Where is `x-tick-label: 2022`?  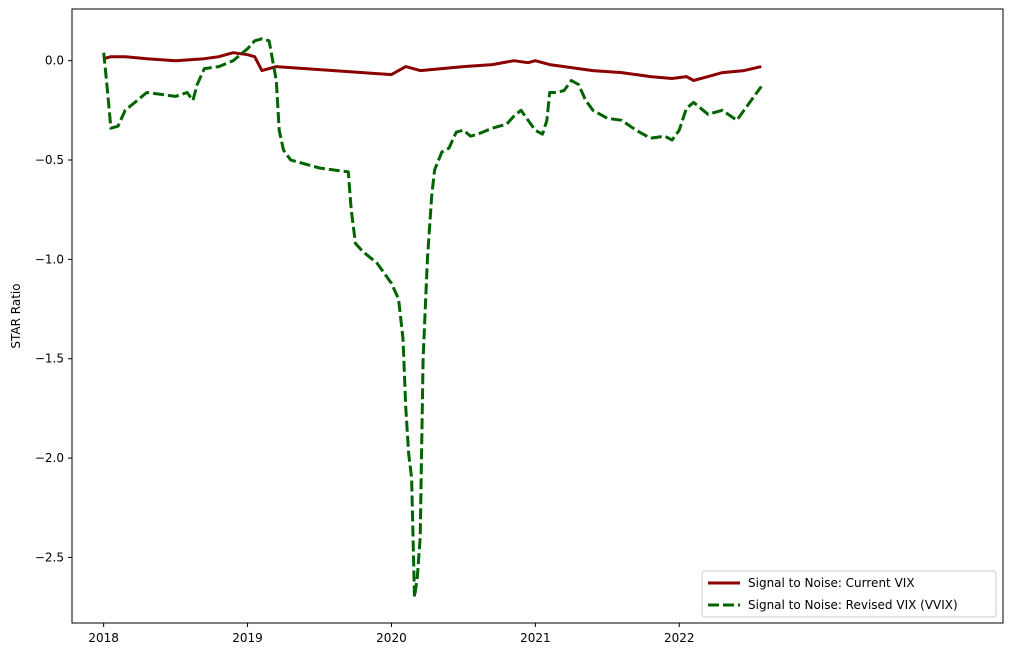 x-tick-label: 2022 is located at coordinates (679, 638).